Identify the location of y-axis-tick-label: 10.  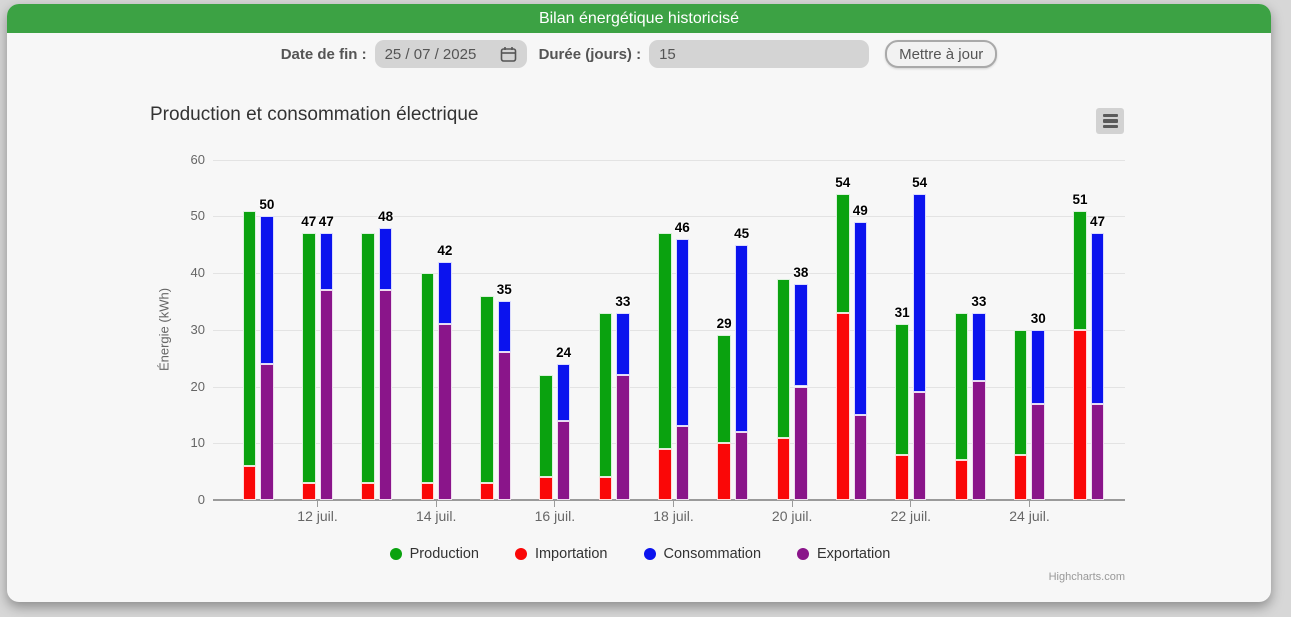
(197, 443).